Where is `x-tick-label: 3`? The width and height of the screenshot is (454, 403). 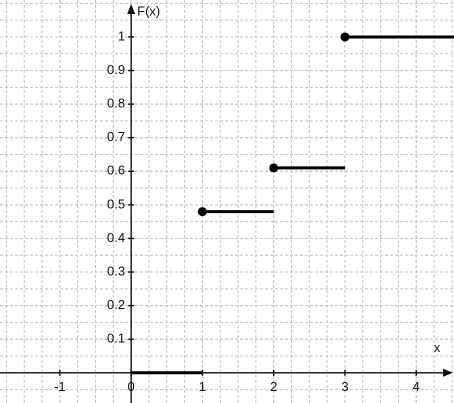
x-tick-label: 3 is located at coordinates (344, 386).